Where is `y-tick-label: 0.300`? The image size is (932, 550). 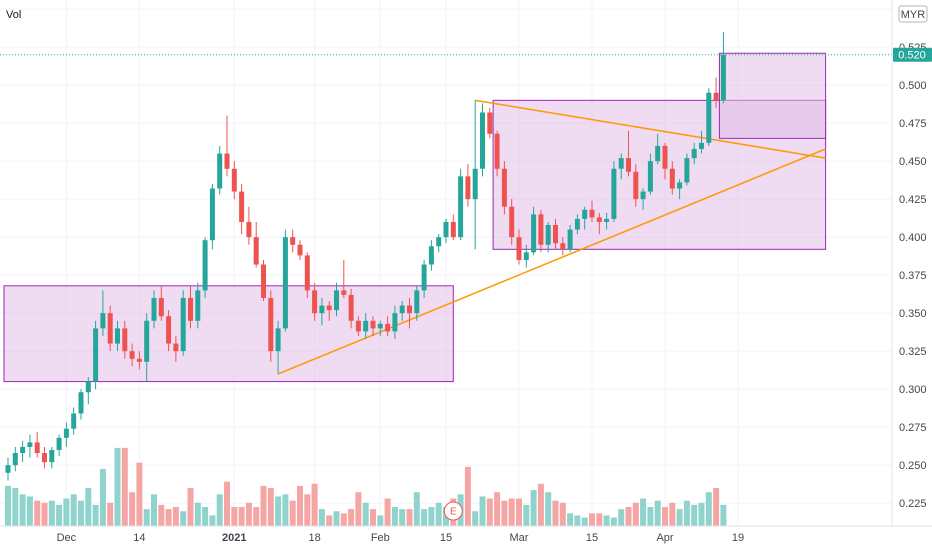
y-tick-label: 0.300 is located at coordinates (913, 390).